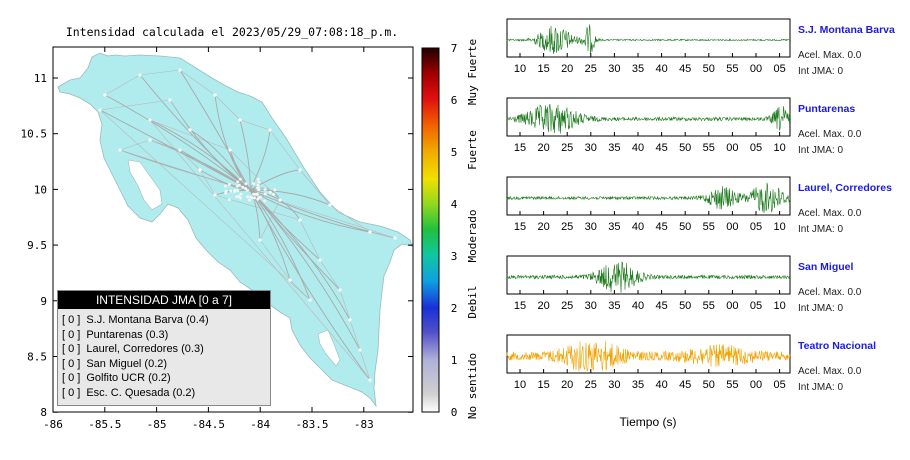 The image size is (910, 460). I want to click on map-y-tick-label: 9.5, so click(37, 245).